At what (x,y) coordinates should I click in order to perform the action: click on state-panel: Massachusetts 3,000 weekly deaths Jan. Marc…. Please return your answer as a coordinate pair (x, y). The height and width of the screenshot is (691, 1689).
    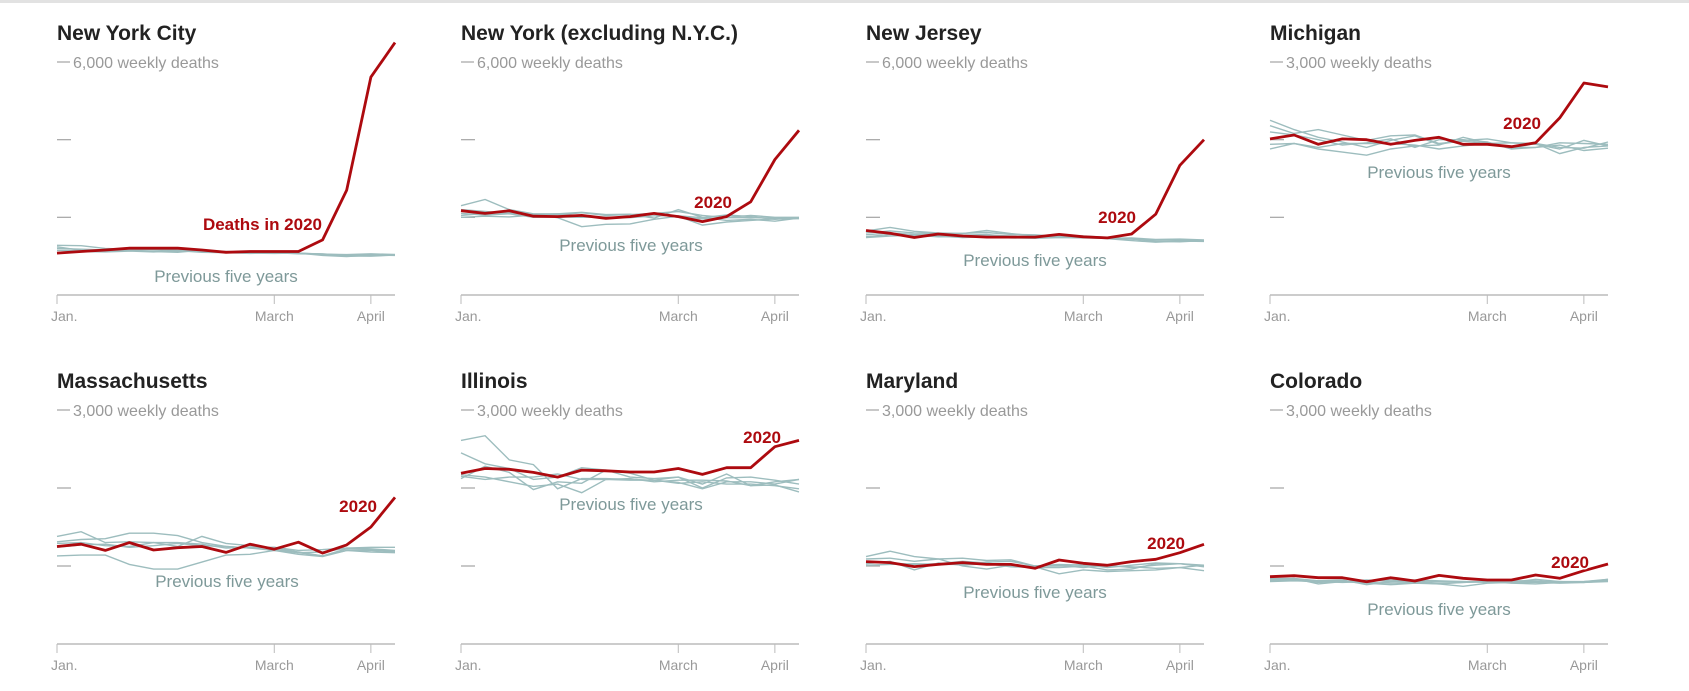
    Looking at the image, I should click on (224, 521).